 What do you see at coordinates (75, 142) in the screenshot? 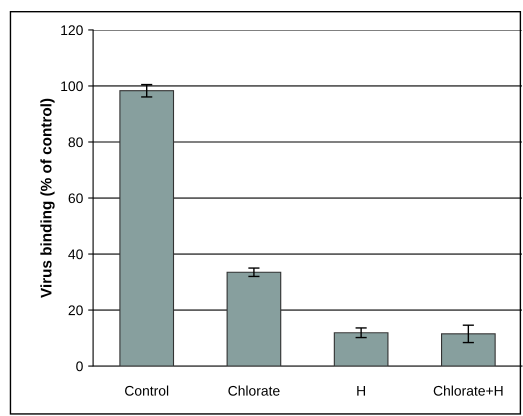
I see `y-tick-label: 80` at bounding box center [75, 142].